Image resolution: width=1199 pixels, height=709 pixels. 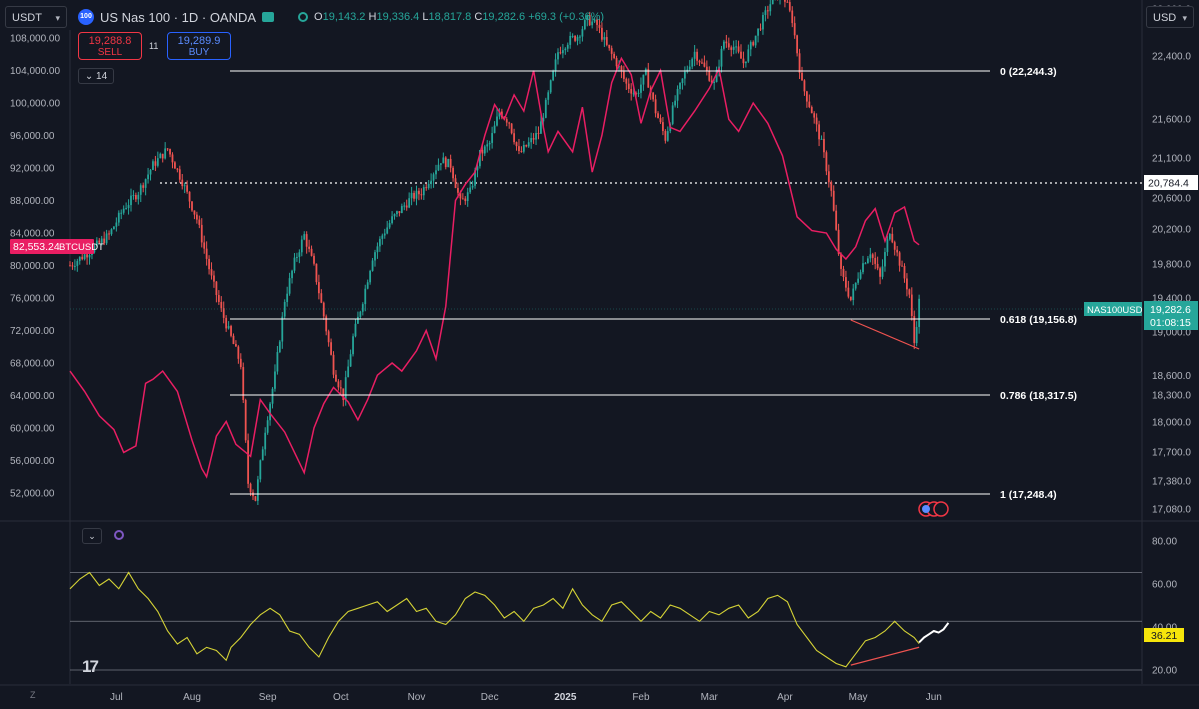 I want to click on market-status-icon, so click(x=303, y=17).